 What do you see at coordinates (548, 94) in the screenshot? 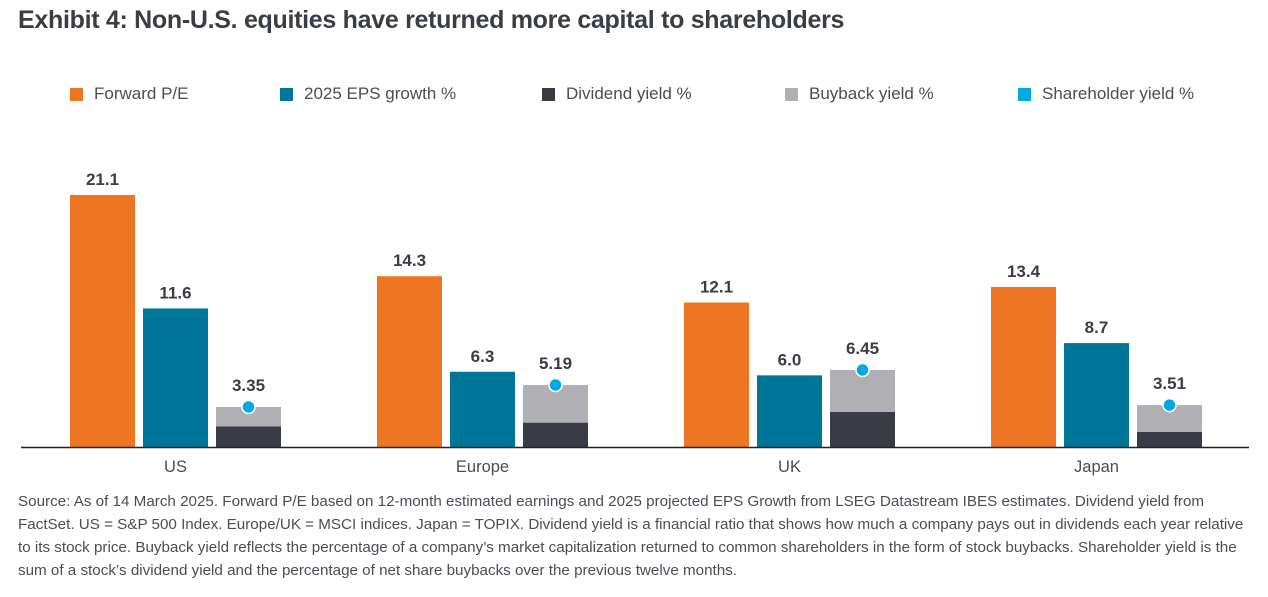
I see `legend-swatch-dividend-yield` at bounding box center [548, 94].